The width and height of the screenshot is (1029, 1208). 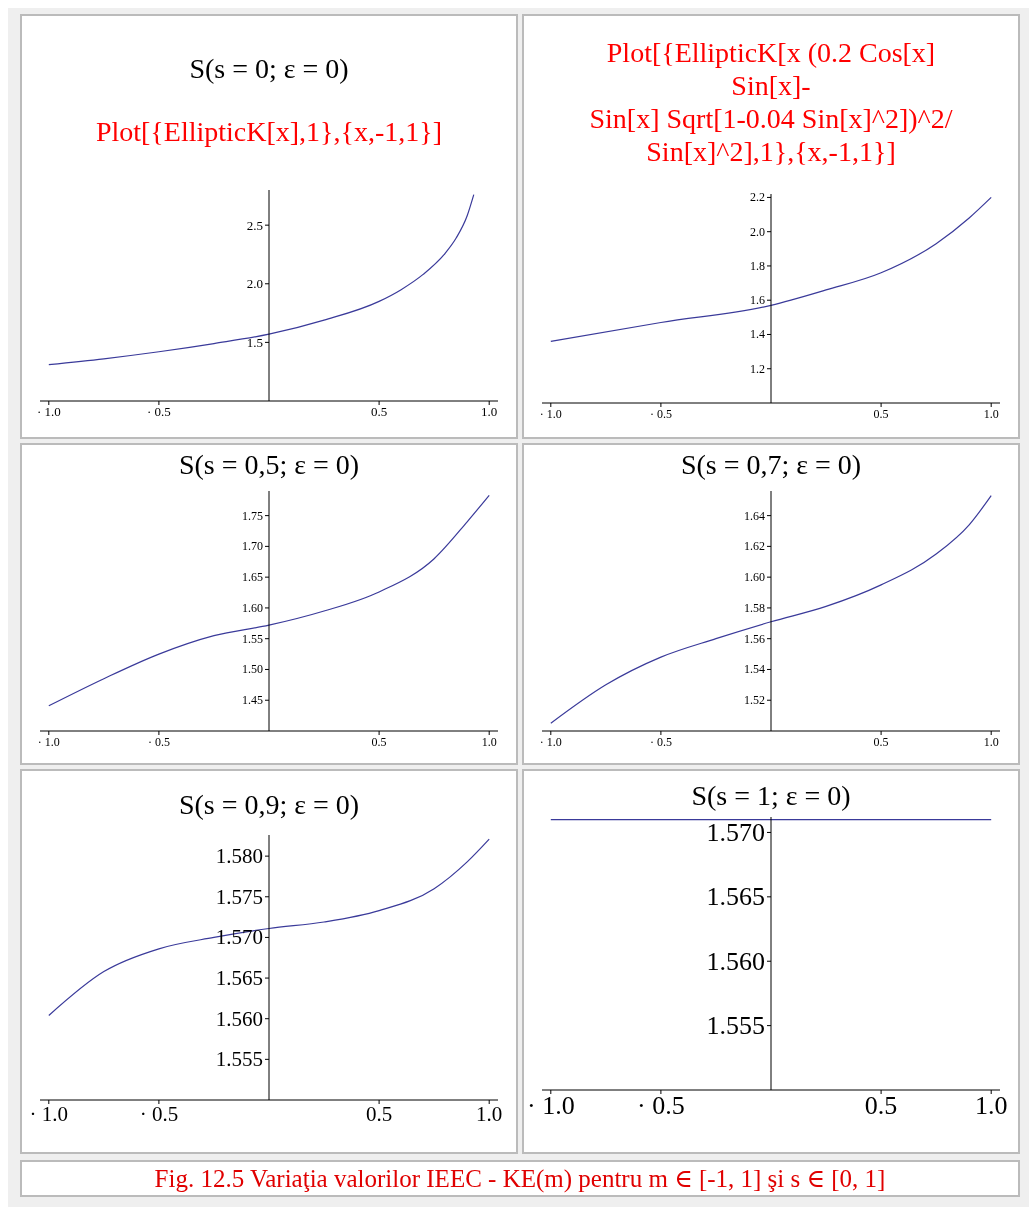 What do you see at coordinates (239, 856) in the screenshot?
I see `y-tick-label: 1.580` at bounding box center [239, 856].